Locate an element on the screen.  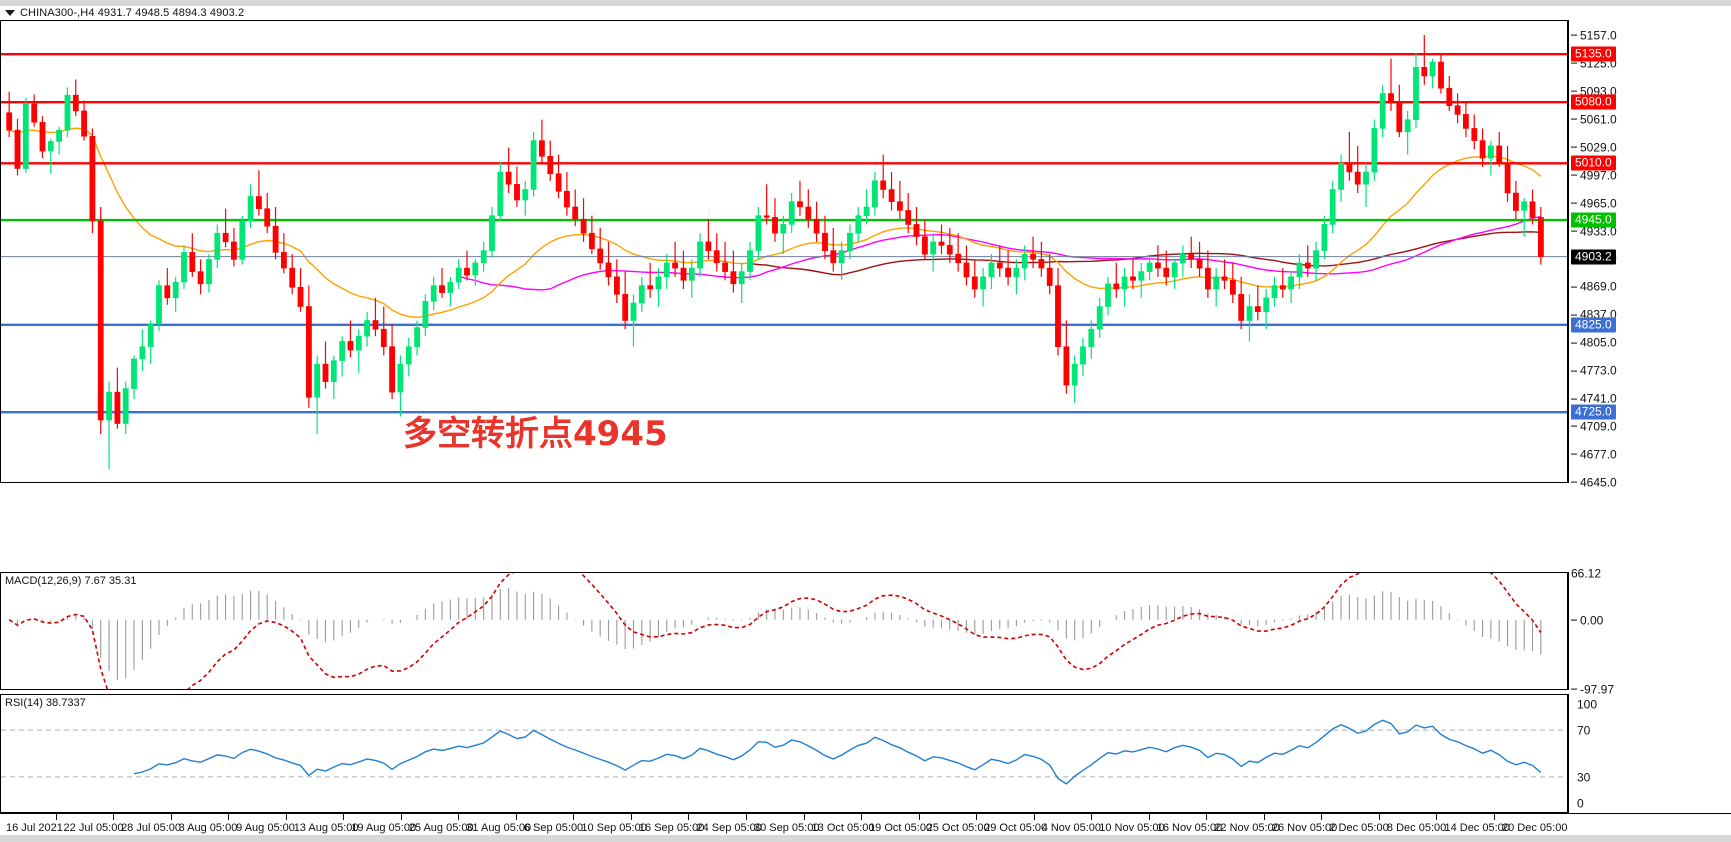
time-axis-label: 4 Nov 05:00 is located at coordinates (1071, 828).